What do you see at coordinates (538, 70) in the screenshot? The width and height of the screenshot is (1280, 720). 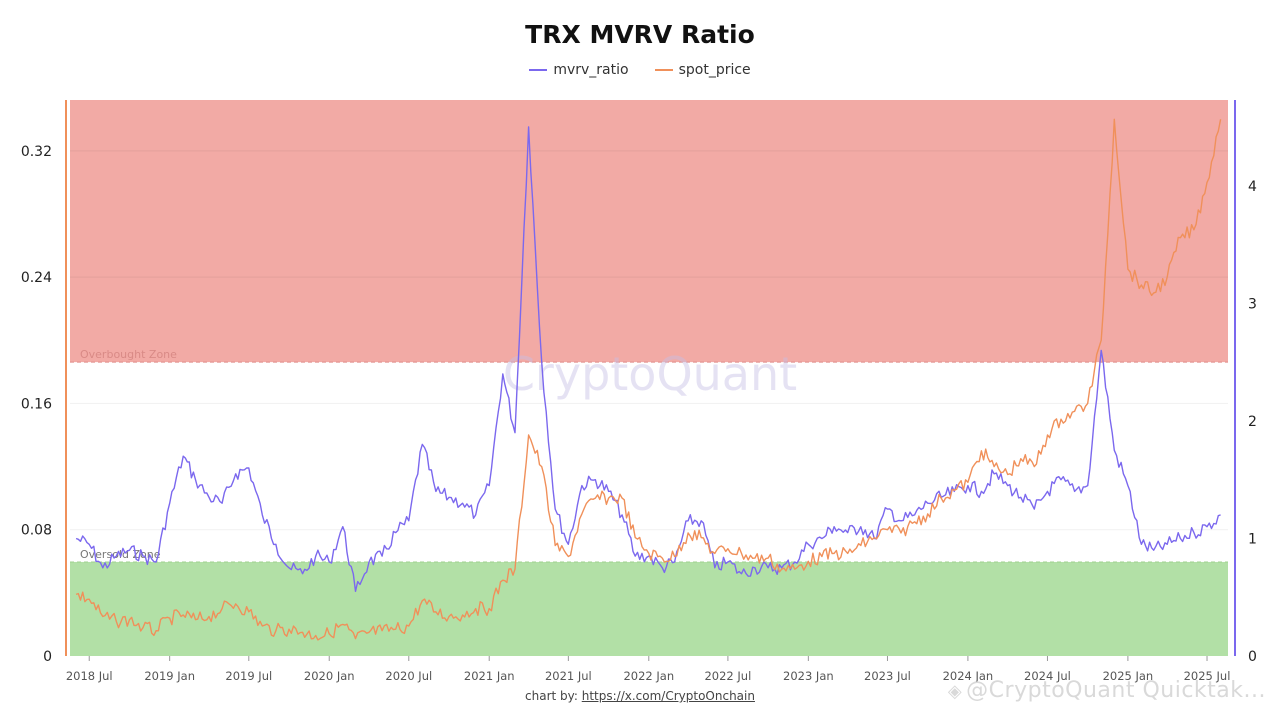 I see `legend-swatch-mvrv` at bounding box center [538, 70].